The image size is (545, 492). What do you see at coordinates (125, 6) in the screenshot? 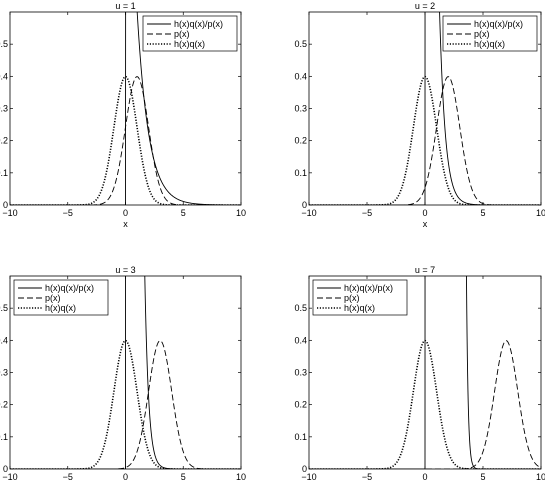
I see `subplot-title: u = 1` at bounding box center [125, 6].